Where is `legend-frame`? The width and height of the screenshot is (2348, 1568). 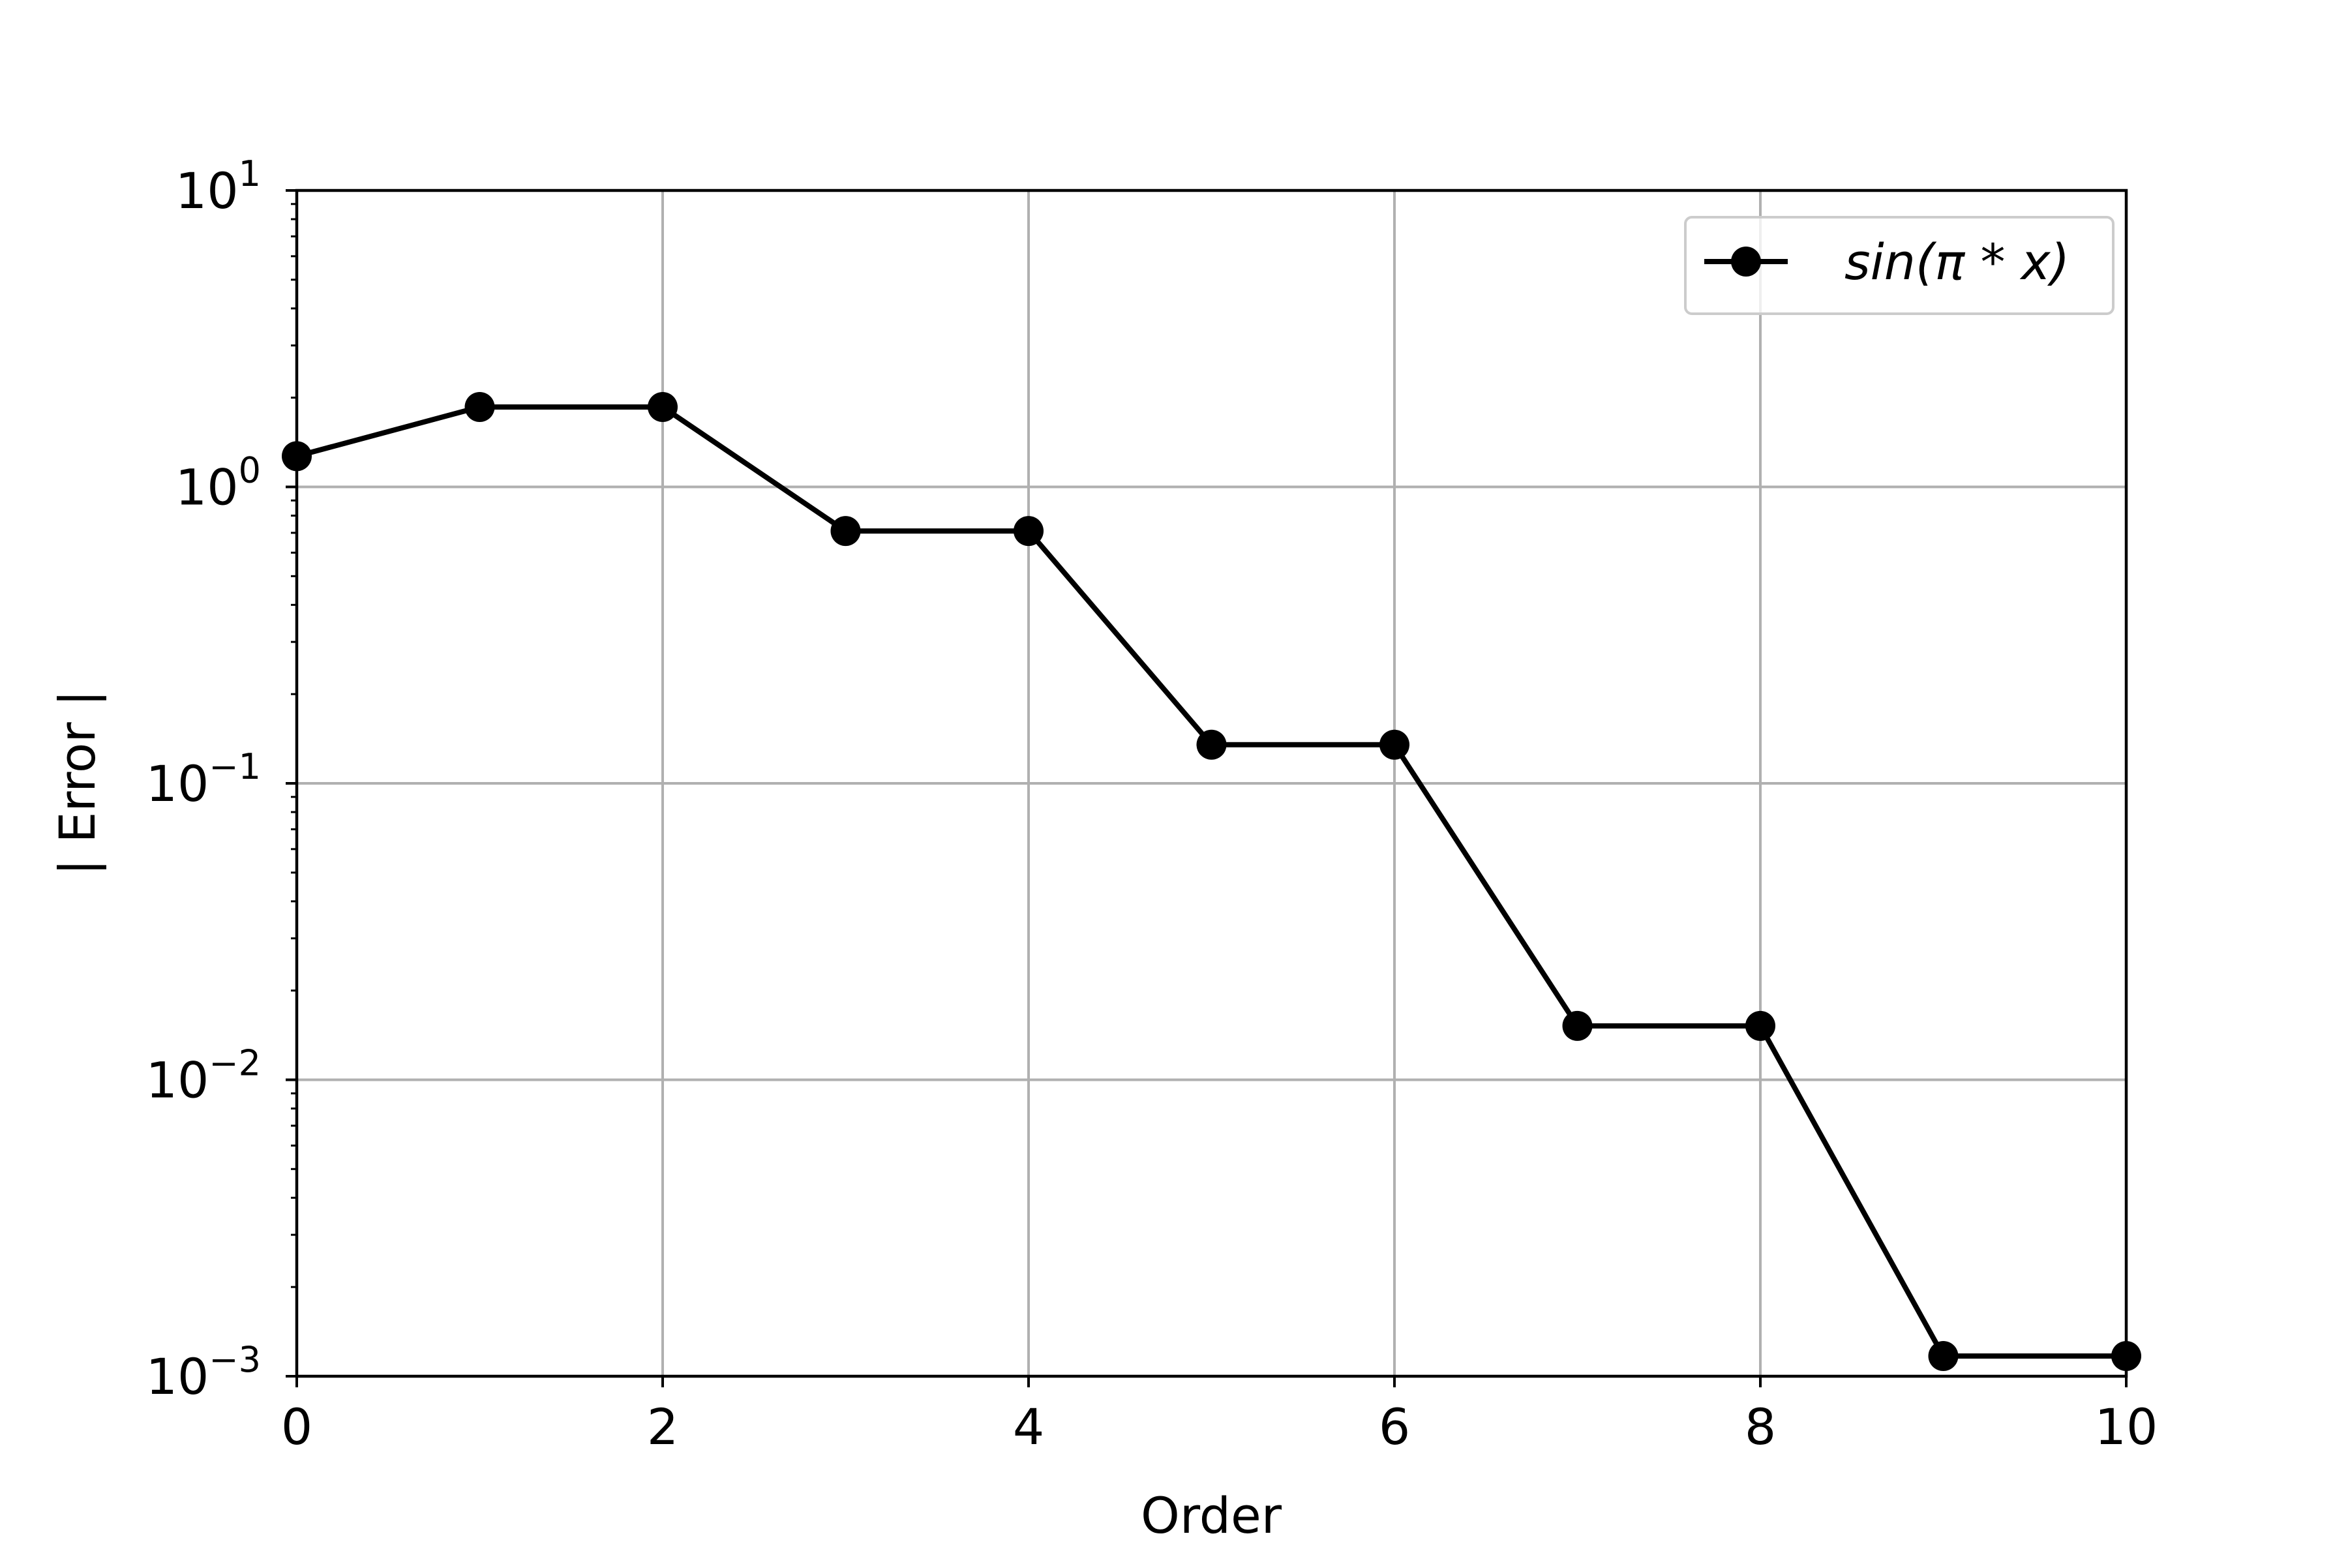 legend-frame is located at coordinates (1900, 265).